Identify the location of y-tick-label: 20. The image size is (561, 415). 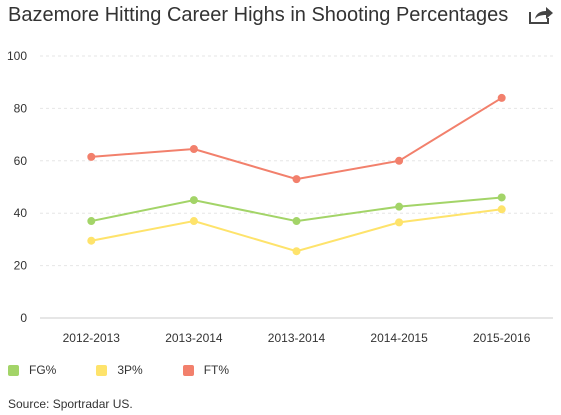
(21, 266).